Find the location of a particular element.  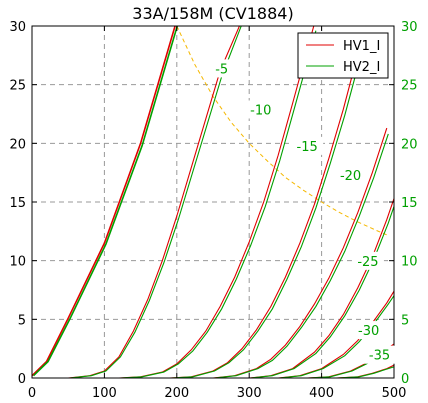

chart-title: 33A/158M (CV1884) is located at coordinates (212, 13).